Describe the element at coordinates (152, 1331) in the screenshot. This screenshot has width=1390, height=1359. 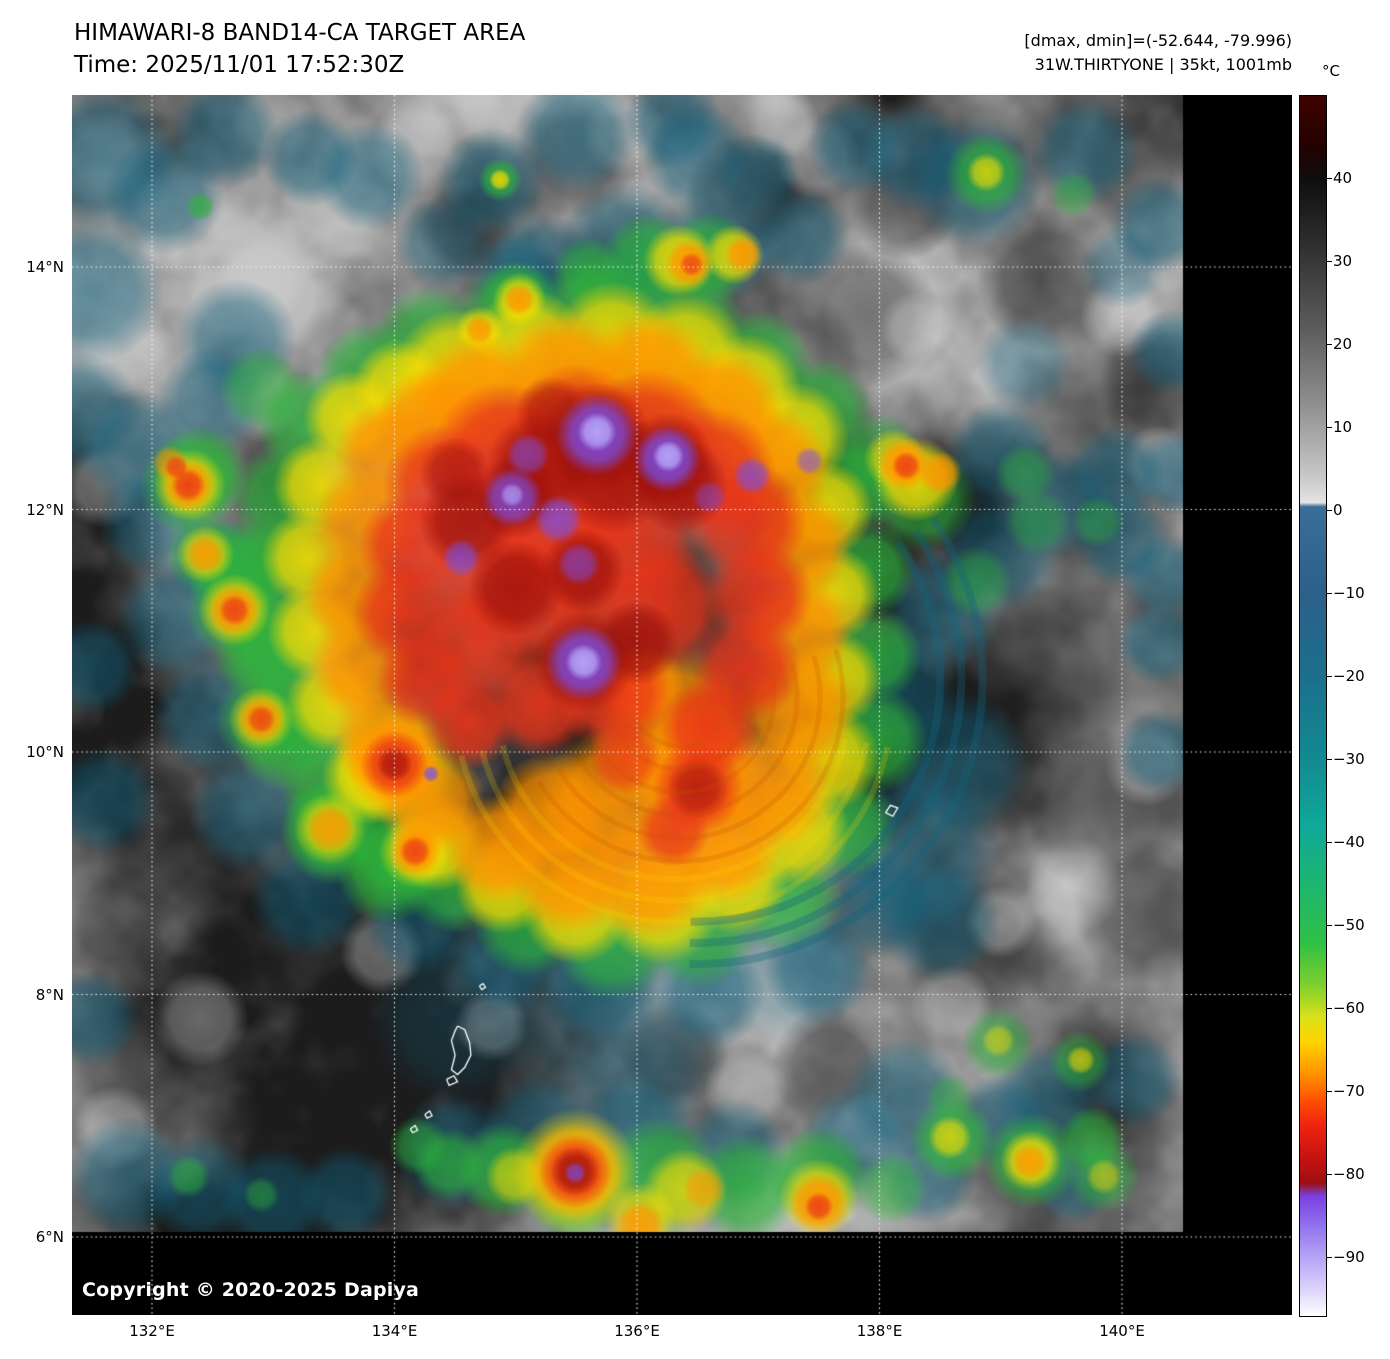
I see `lon-label: 132°E` at that location.